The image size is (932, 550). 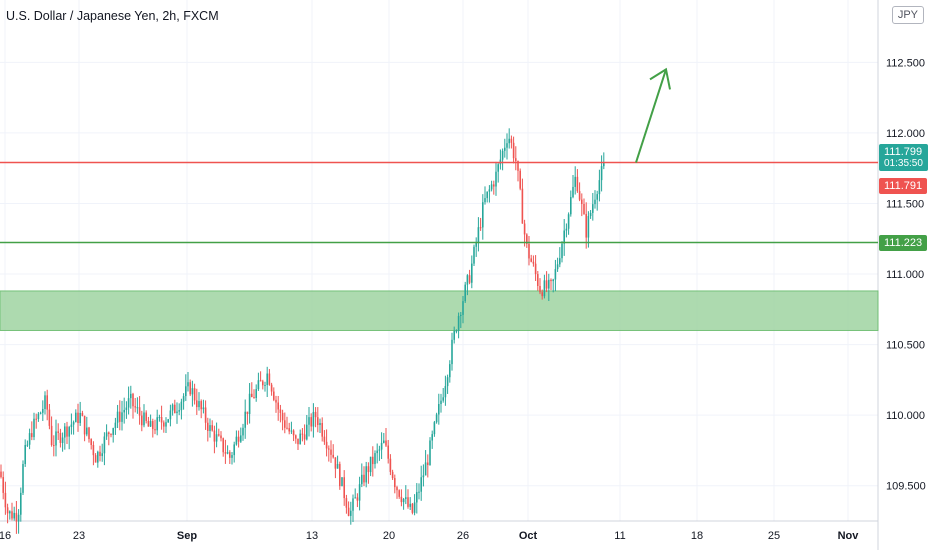 I want to click on x-tick-label: 18, so click(x=697, y=536).